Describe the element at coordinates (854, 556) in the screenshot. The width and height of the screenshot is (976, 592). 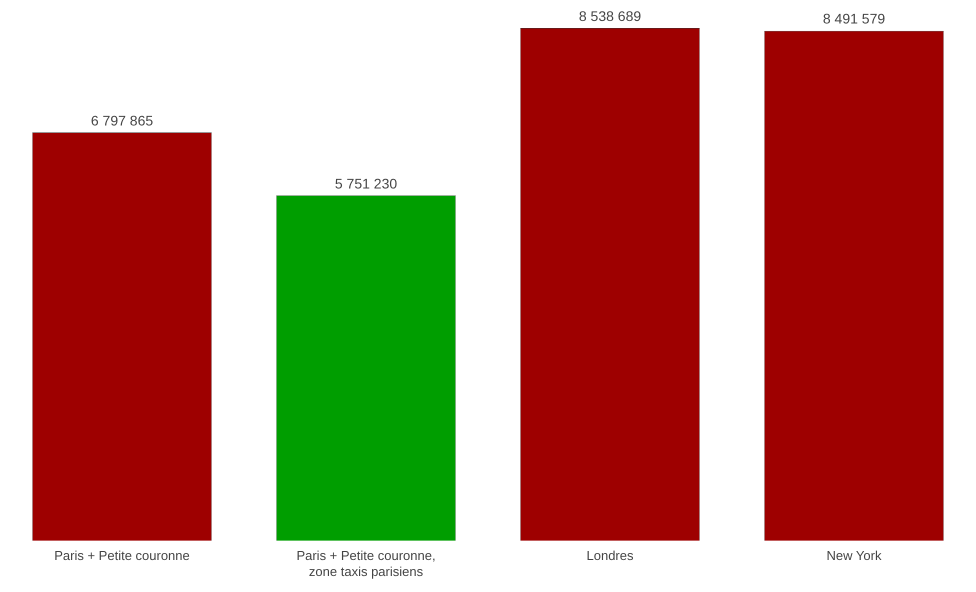
I see `x-tick-label: New York` at that location.